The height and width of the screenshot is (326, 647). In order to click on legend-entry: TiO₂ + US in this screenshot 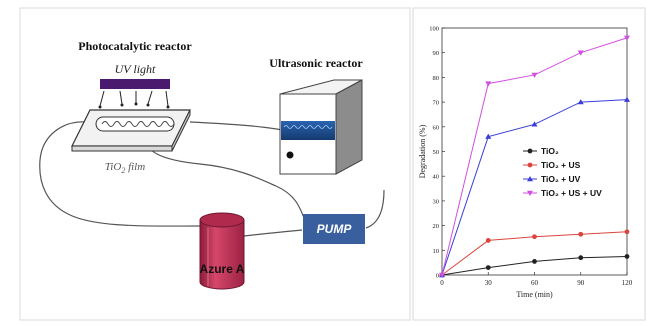, I will do `click(552, 165)`.